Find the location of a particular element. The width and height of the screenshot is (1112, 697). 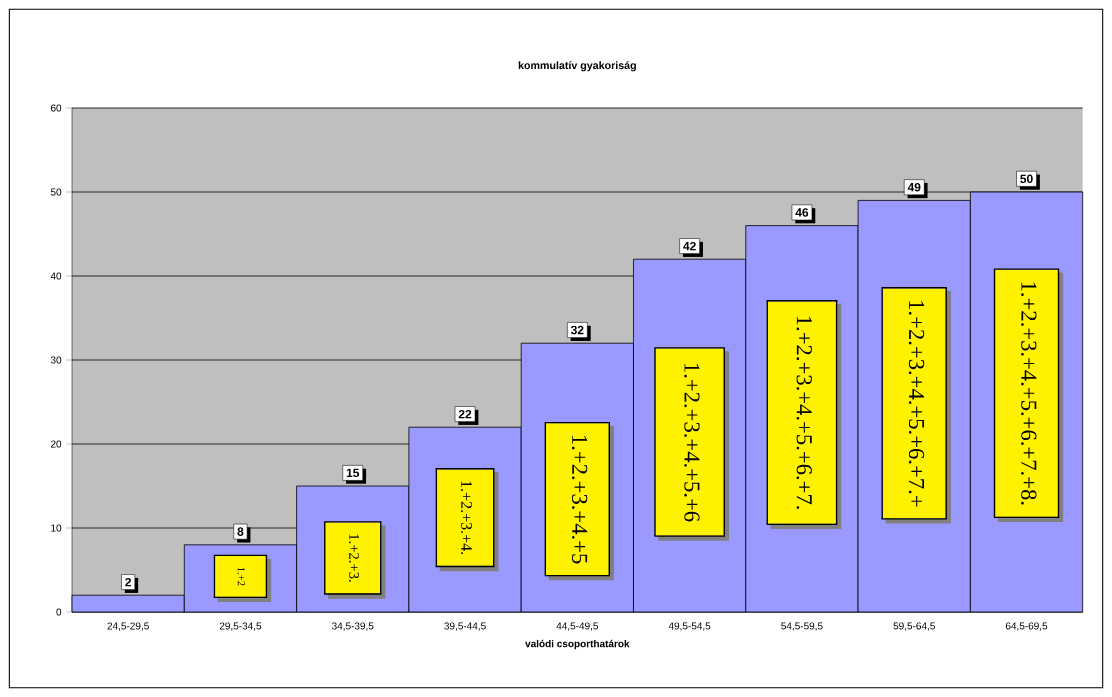

chart-title: kommulatív gyakoriság is located at coordinates (577, 66).